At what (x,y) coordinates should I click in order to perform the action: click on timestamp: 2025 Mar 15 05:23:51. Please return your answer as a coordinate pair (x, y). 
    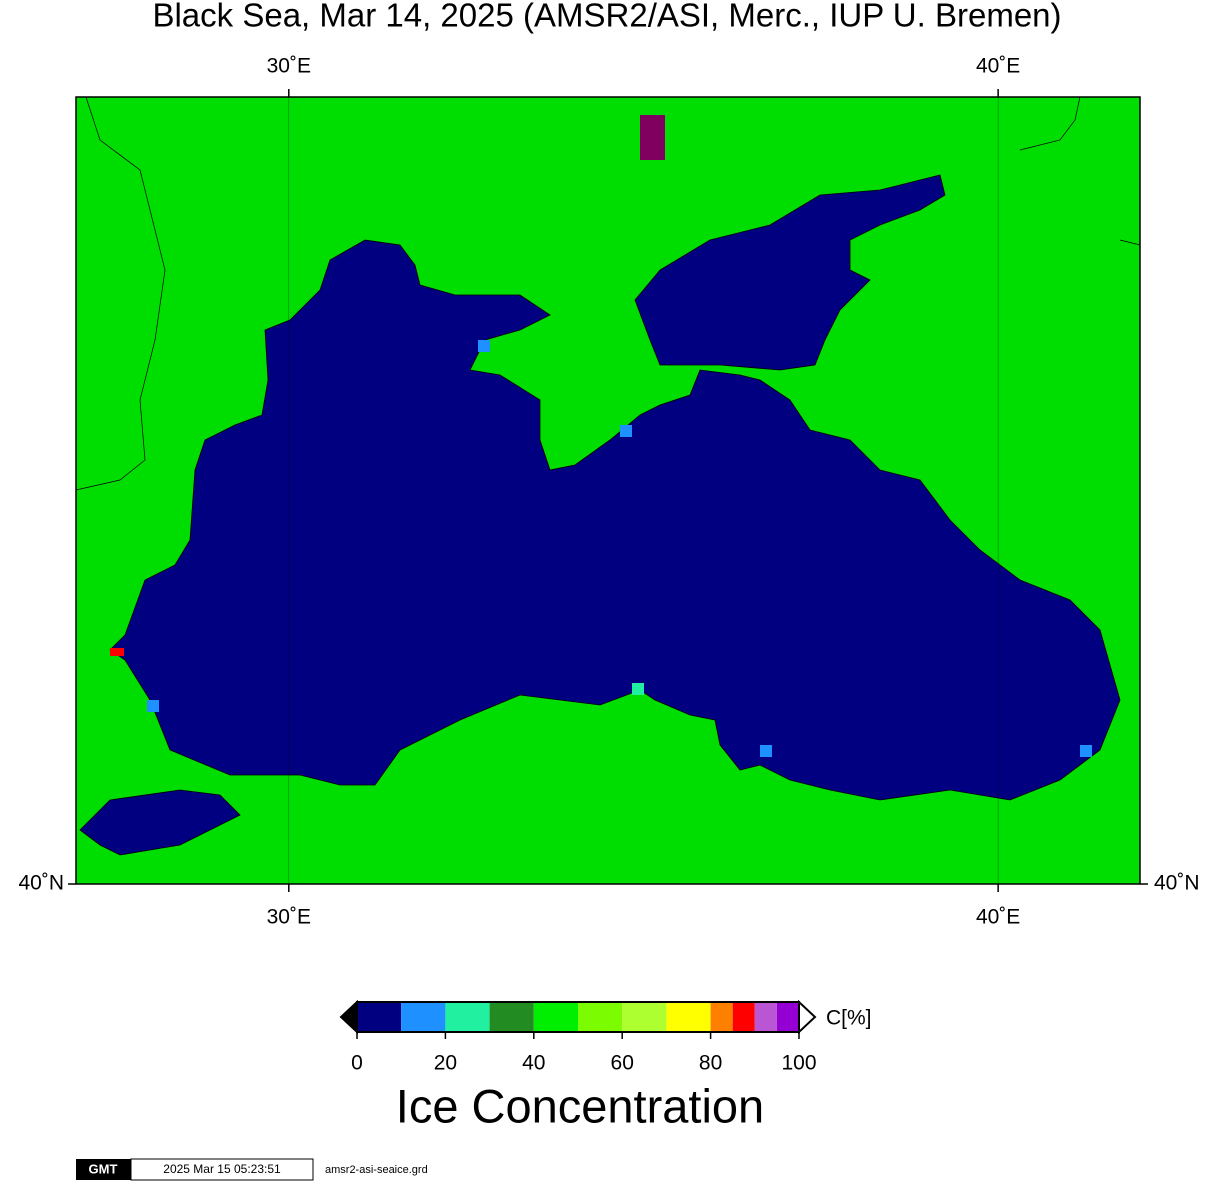
    Looking at the image, I should click on (222, 1169).